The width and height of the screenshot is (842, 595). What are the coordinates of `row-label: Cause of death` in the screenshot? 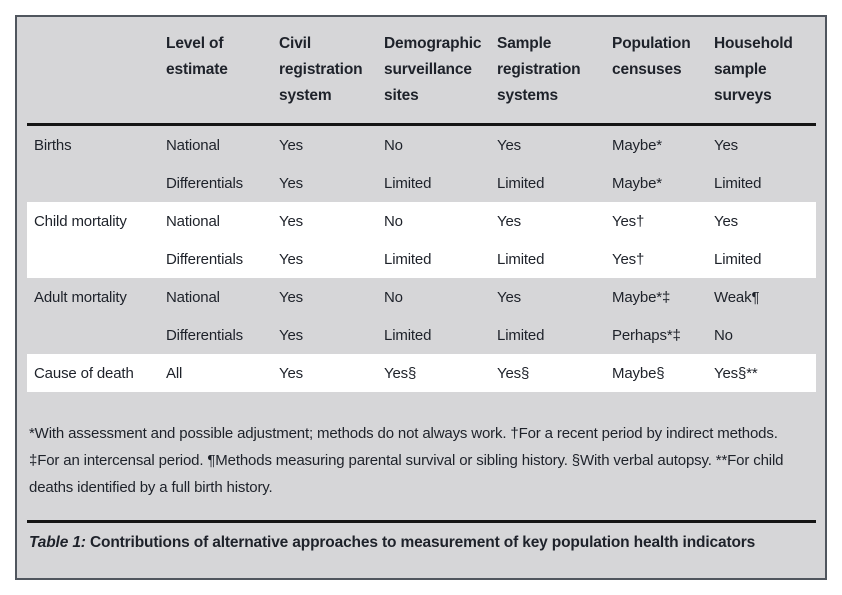 It's located at (84, 373).